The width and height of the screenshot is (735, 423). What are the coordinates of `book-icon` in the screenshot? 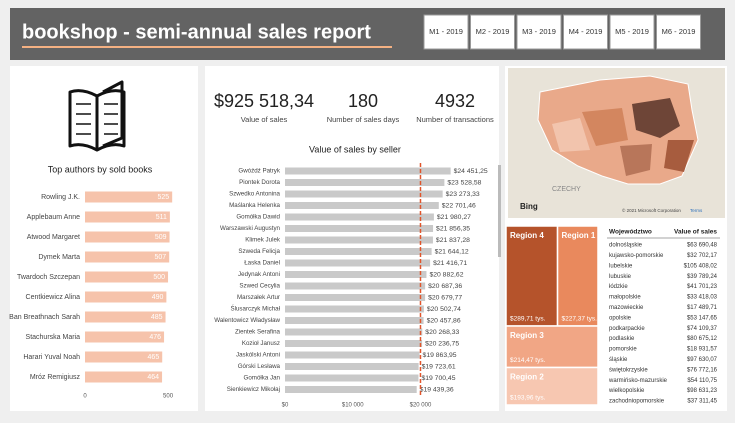 It's located at (97, 116).